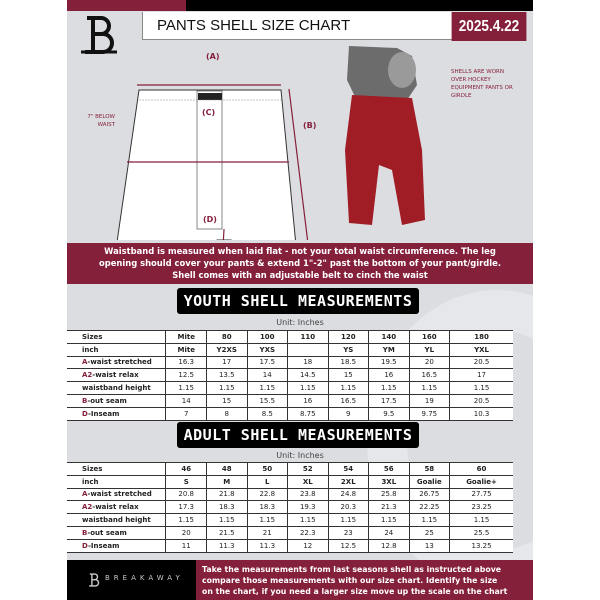 The image size is (600, 600). Describe the element at coordinates (226, 494) in the screenshot. I see `table-cell: 21.8` at that location.